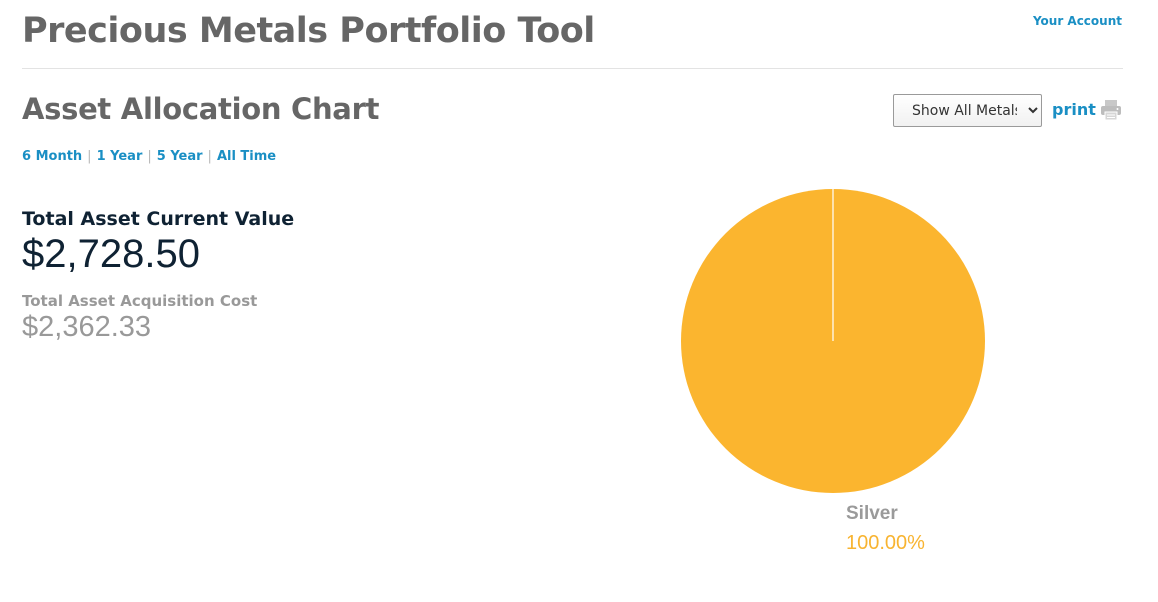 This screenshot has width=1158, height=602. What do you see at coordinates (158, 219) in the screenshot?
I see `current-value-label: Total Asset Current Value` at bounding box center [158, 219].